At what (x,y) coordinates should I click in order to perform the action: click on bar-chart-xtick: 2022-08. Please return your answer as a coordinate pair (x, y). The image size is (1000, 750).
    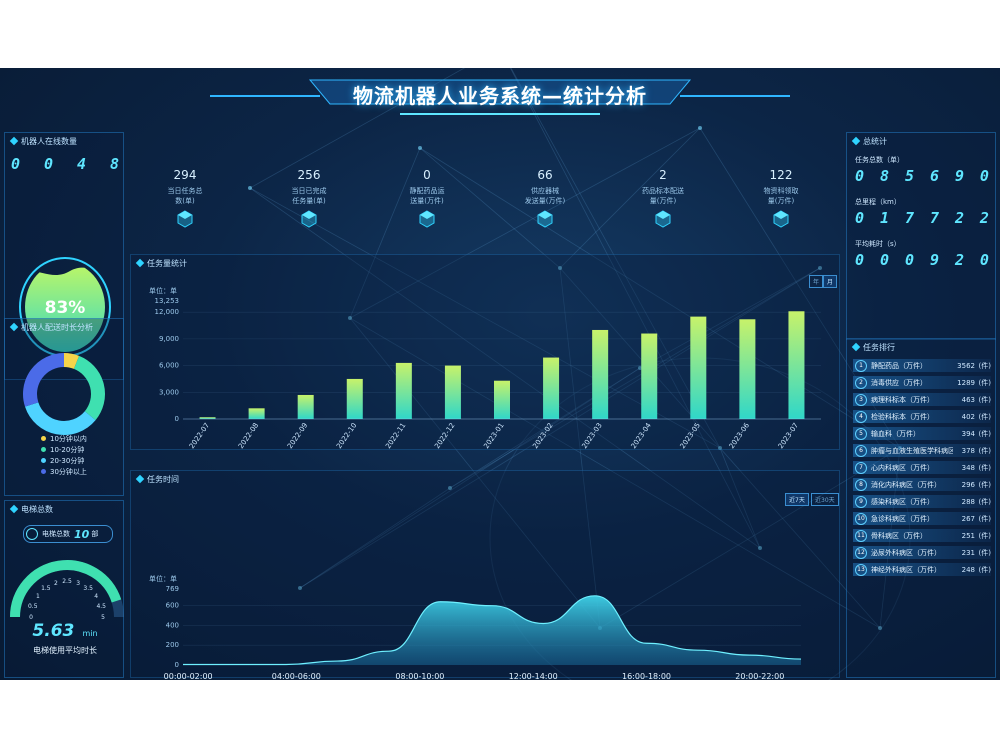
    Looking at the image, I should click on (248, 435).